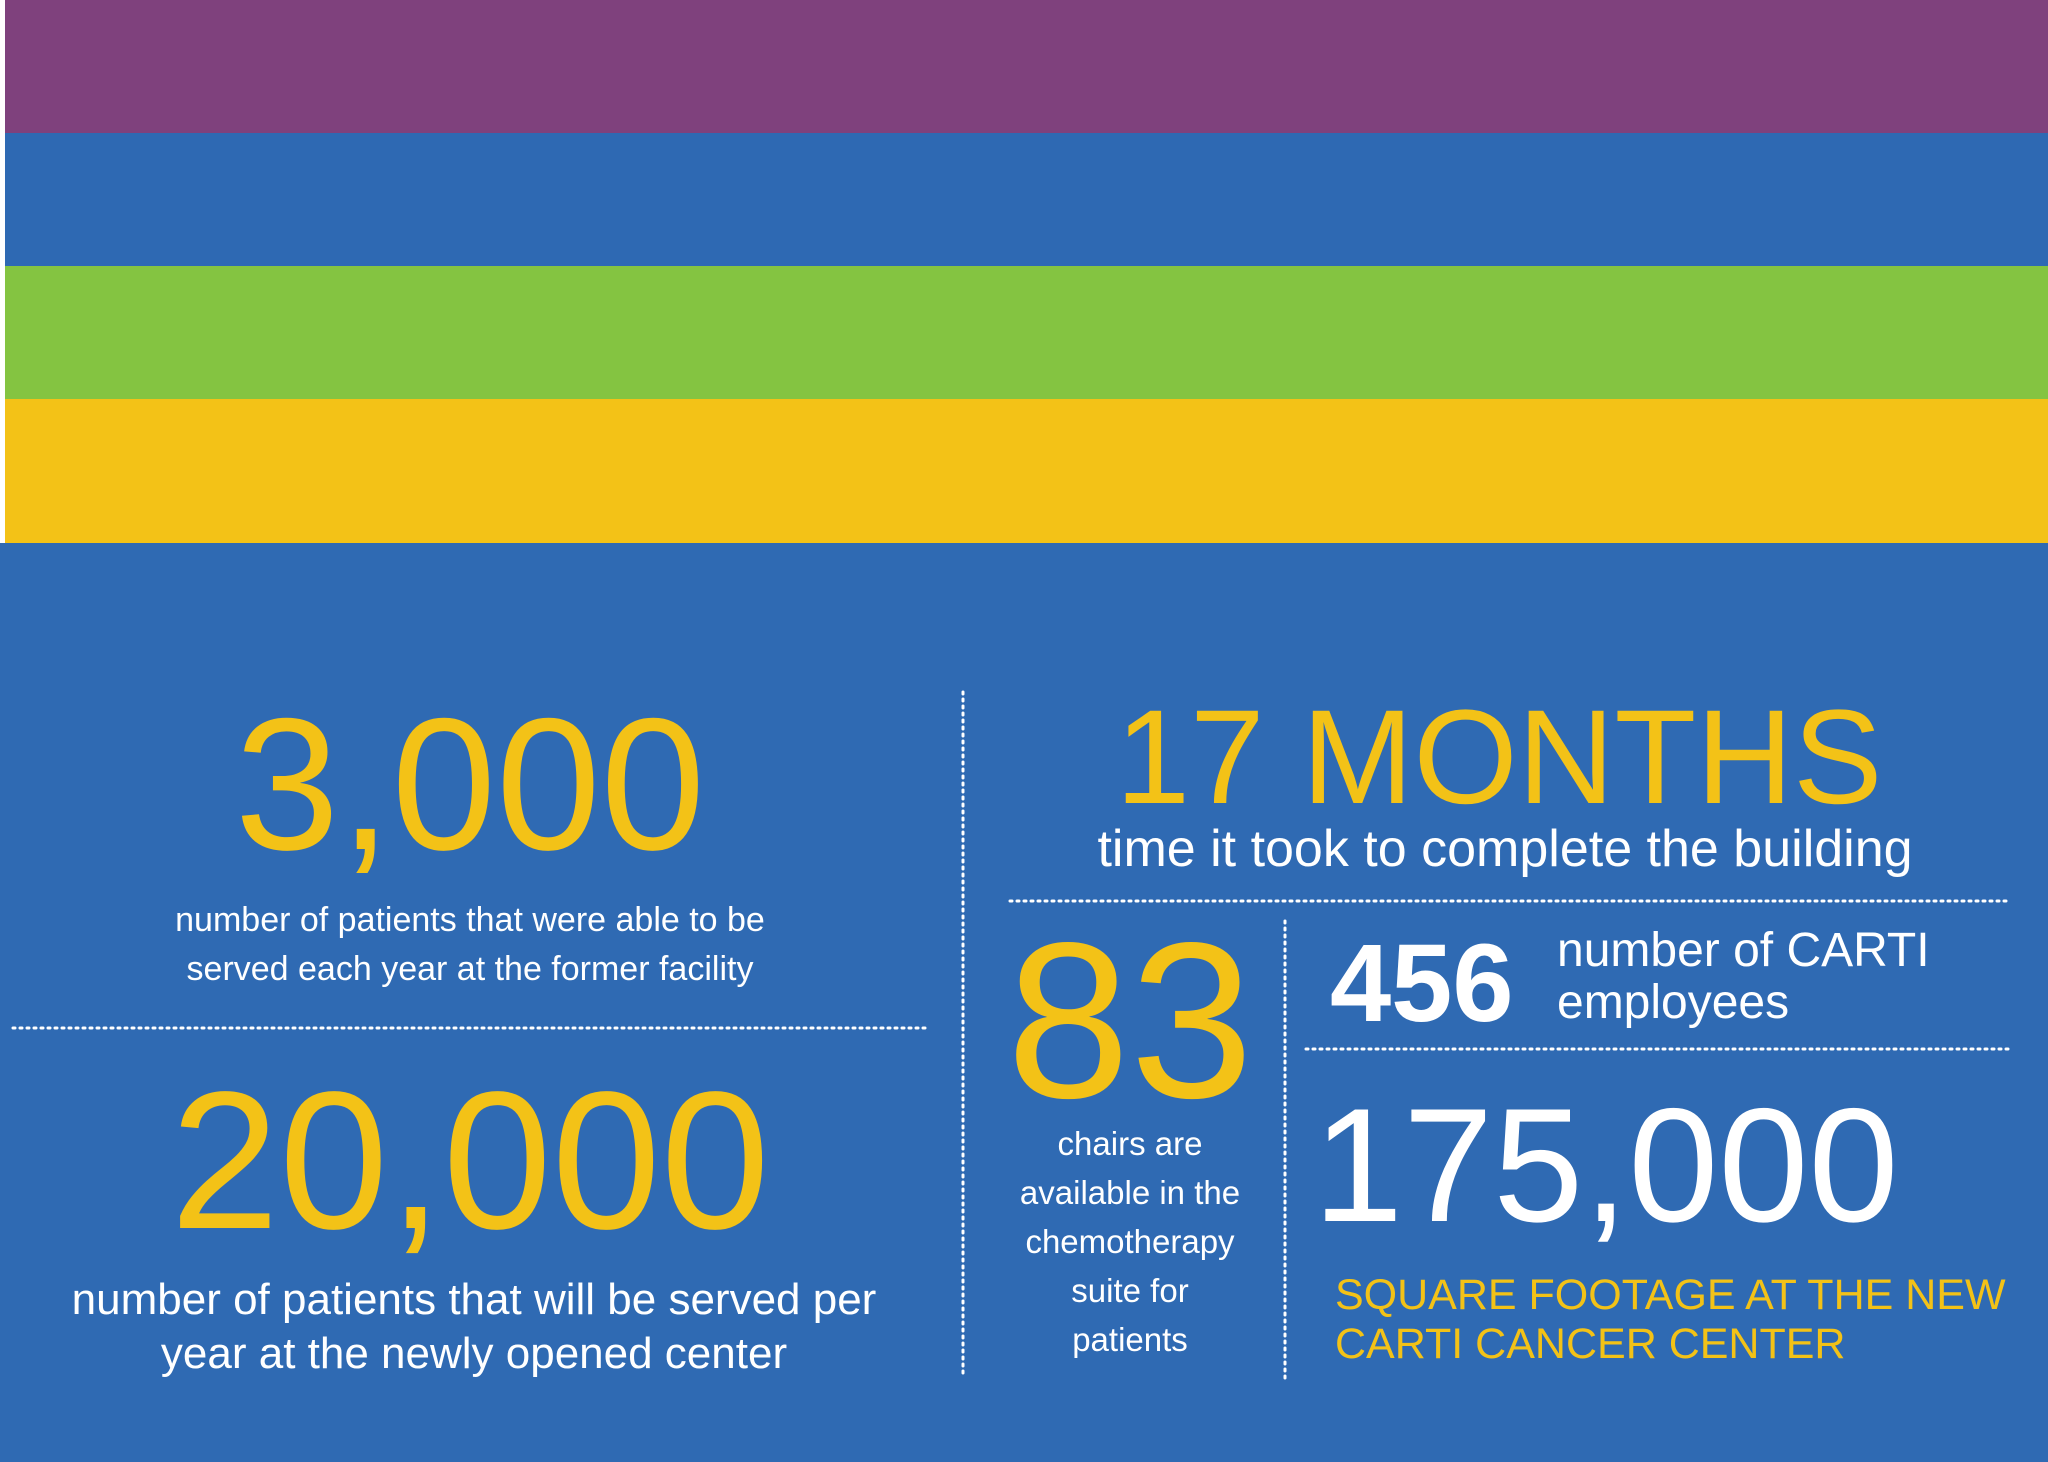 The width and height of the screenshot is (2048, 1462). What do you see at coordinates (1130, 1143) in the screenshot?
I see `stat-caption: chairs are` at bounding box center [1130, 1143].